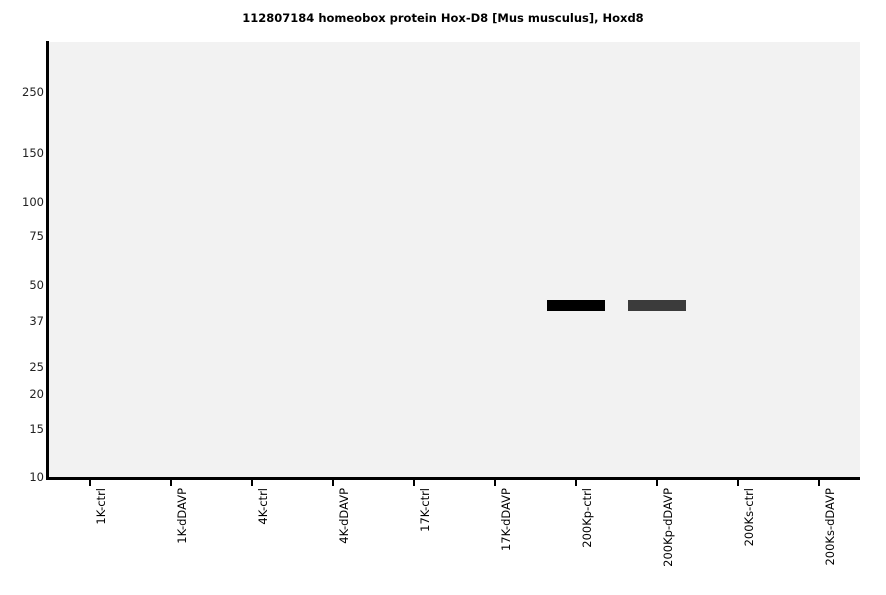 Image resolution: width=886 pixels, height=595 pixels. What do you see at coordinates (668, 527) in the screenshot?
I see `x-tick-label-200kp-ddavp: 200Kp-dDAVP` at bounding box center [668, 527].